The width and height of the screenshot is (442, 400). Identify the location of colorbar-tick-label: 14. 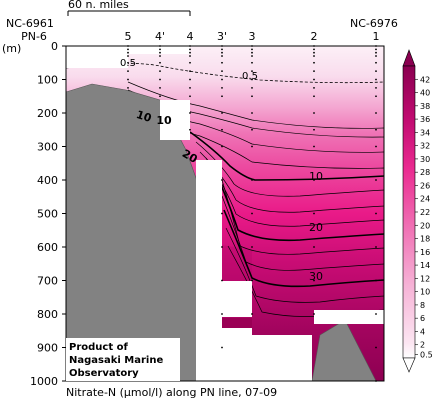
(425, 265).